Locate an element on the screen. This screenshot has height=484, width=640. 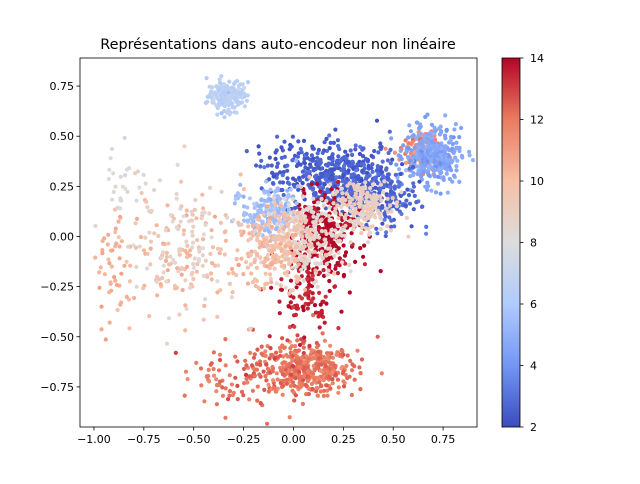
x-tick-label: −0.50 is located at coordinates (194, 439).